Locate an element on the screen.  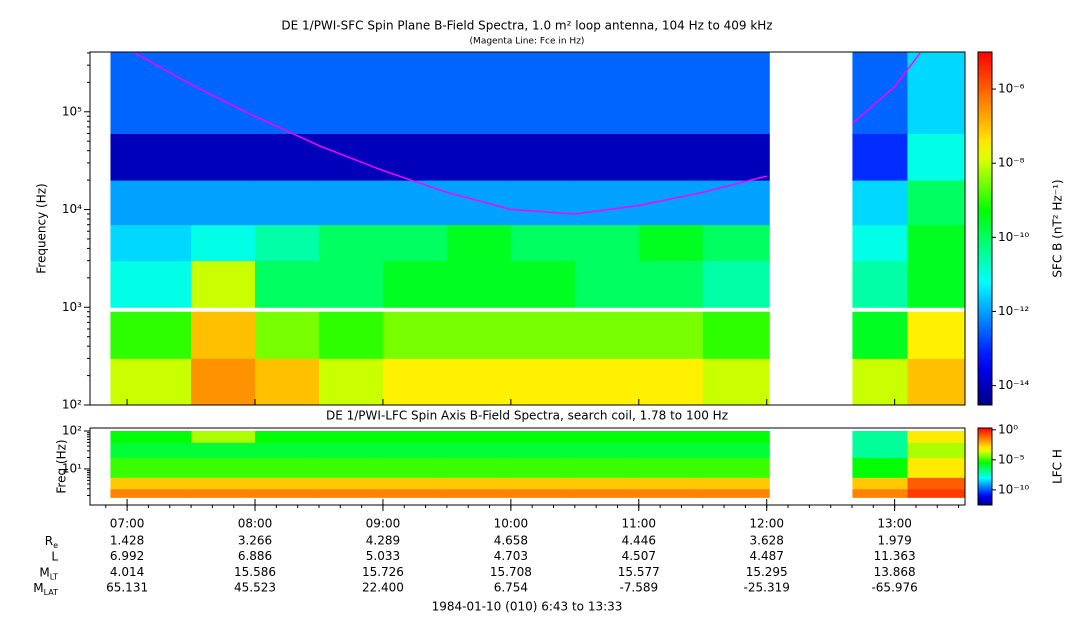
ephemeris-label-sub: LAT is located at coordinates (51, 592).